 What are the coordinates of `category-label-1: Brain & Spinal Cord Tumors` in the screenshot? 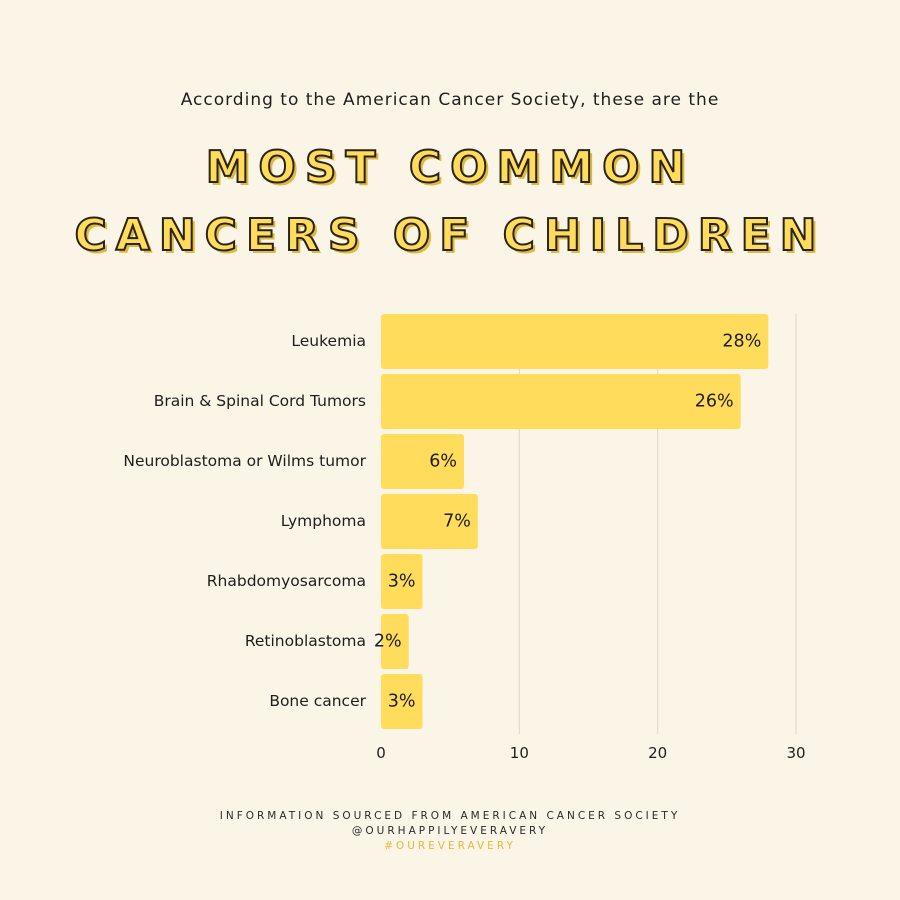 It's located at (260, 401).